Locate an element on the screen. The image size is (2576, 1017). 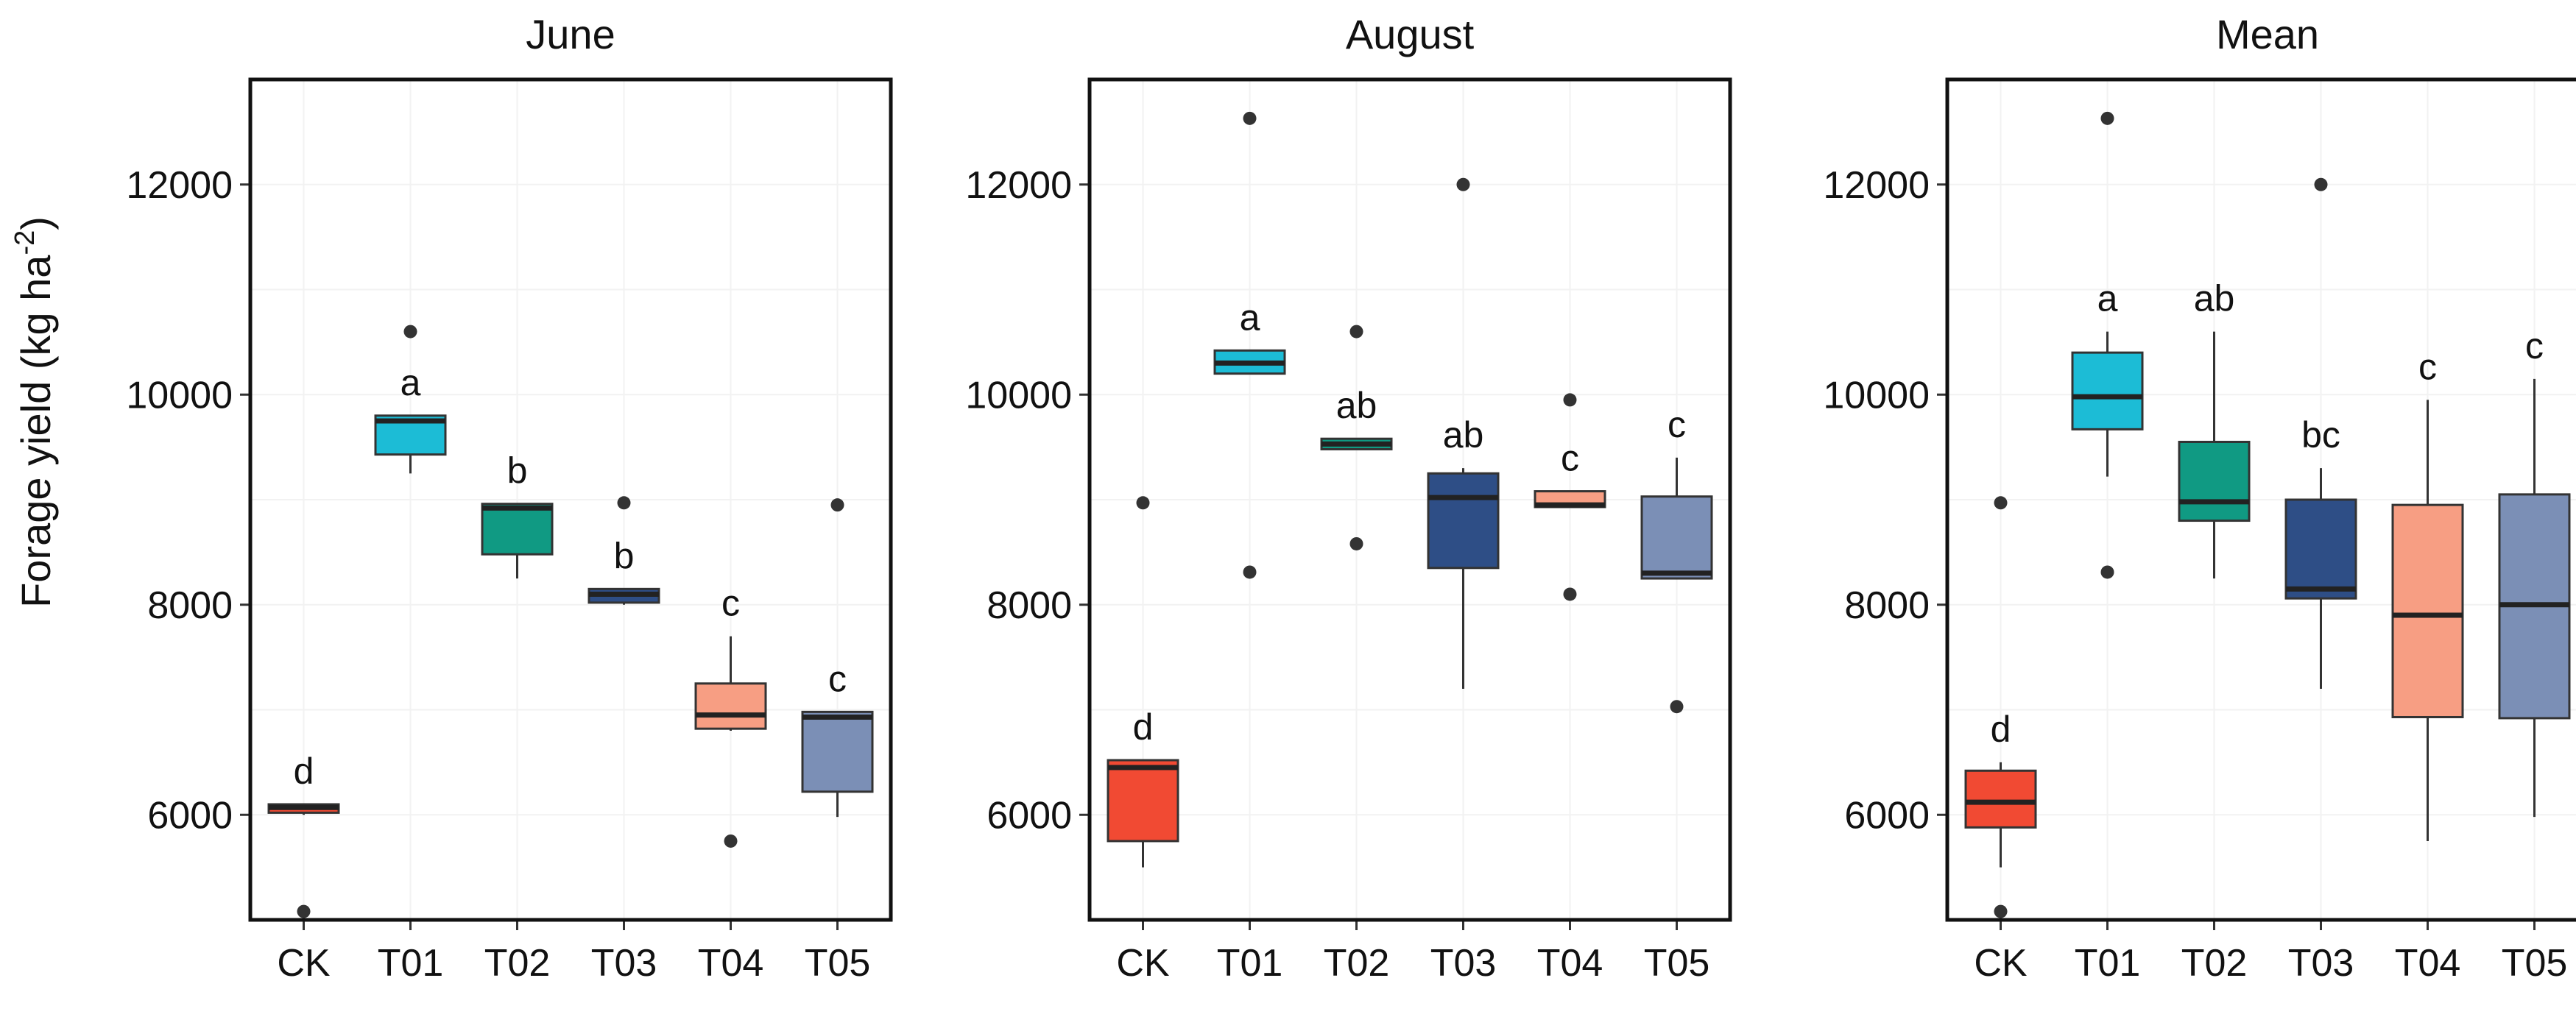
box-june-t02: b is located at coordinates (517, 514).